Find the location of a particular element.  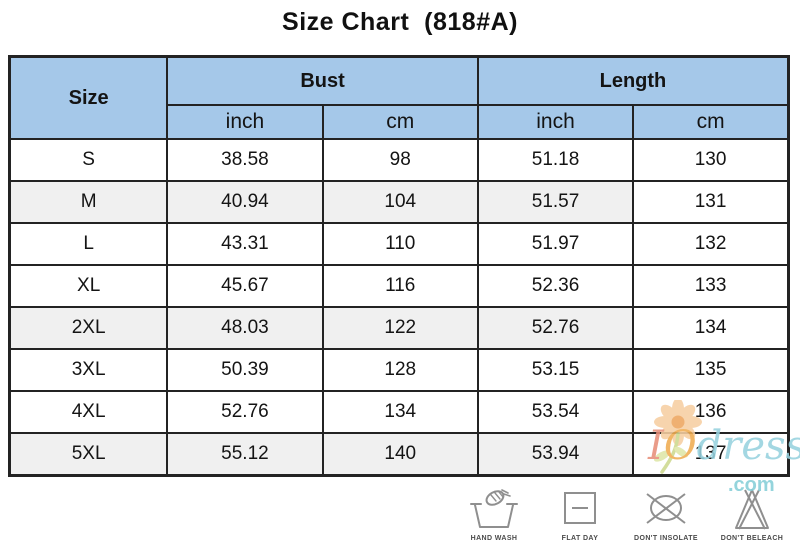

table-cell-length-inch: 53.94 is located at coordinates (555, 454).